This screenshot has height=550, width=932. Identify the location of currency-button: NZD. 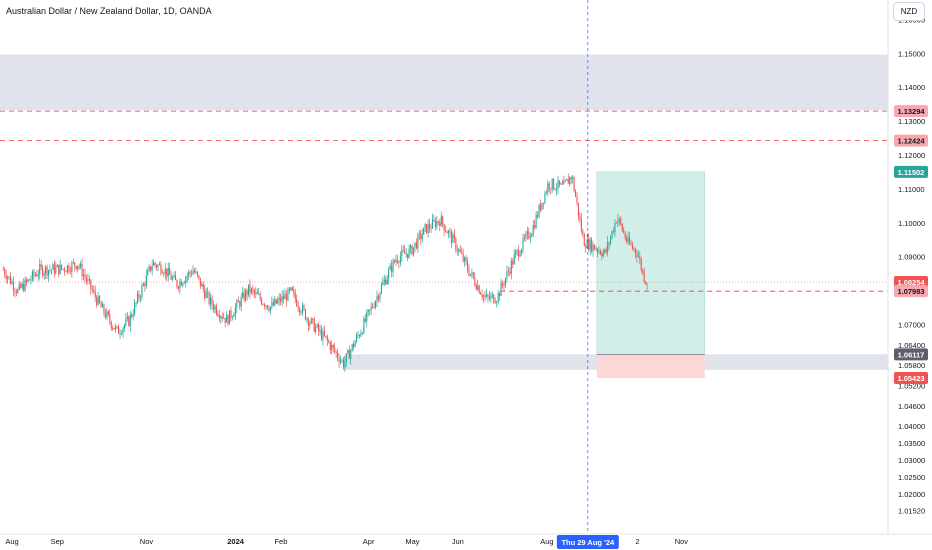
(909, 11).